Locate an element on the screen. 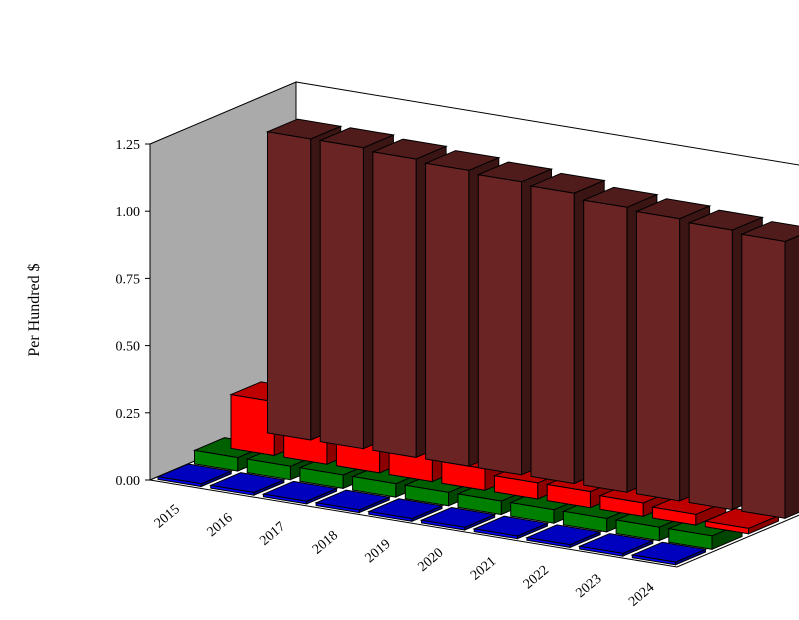  y-tick-label: 1.00 is located at coordinates (128, 212).